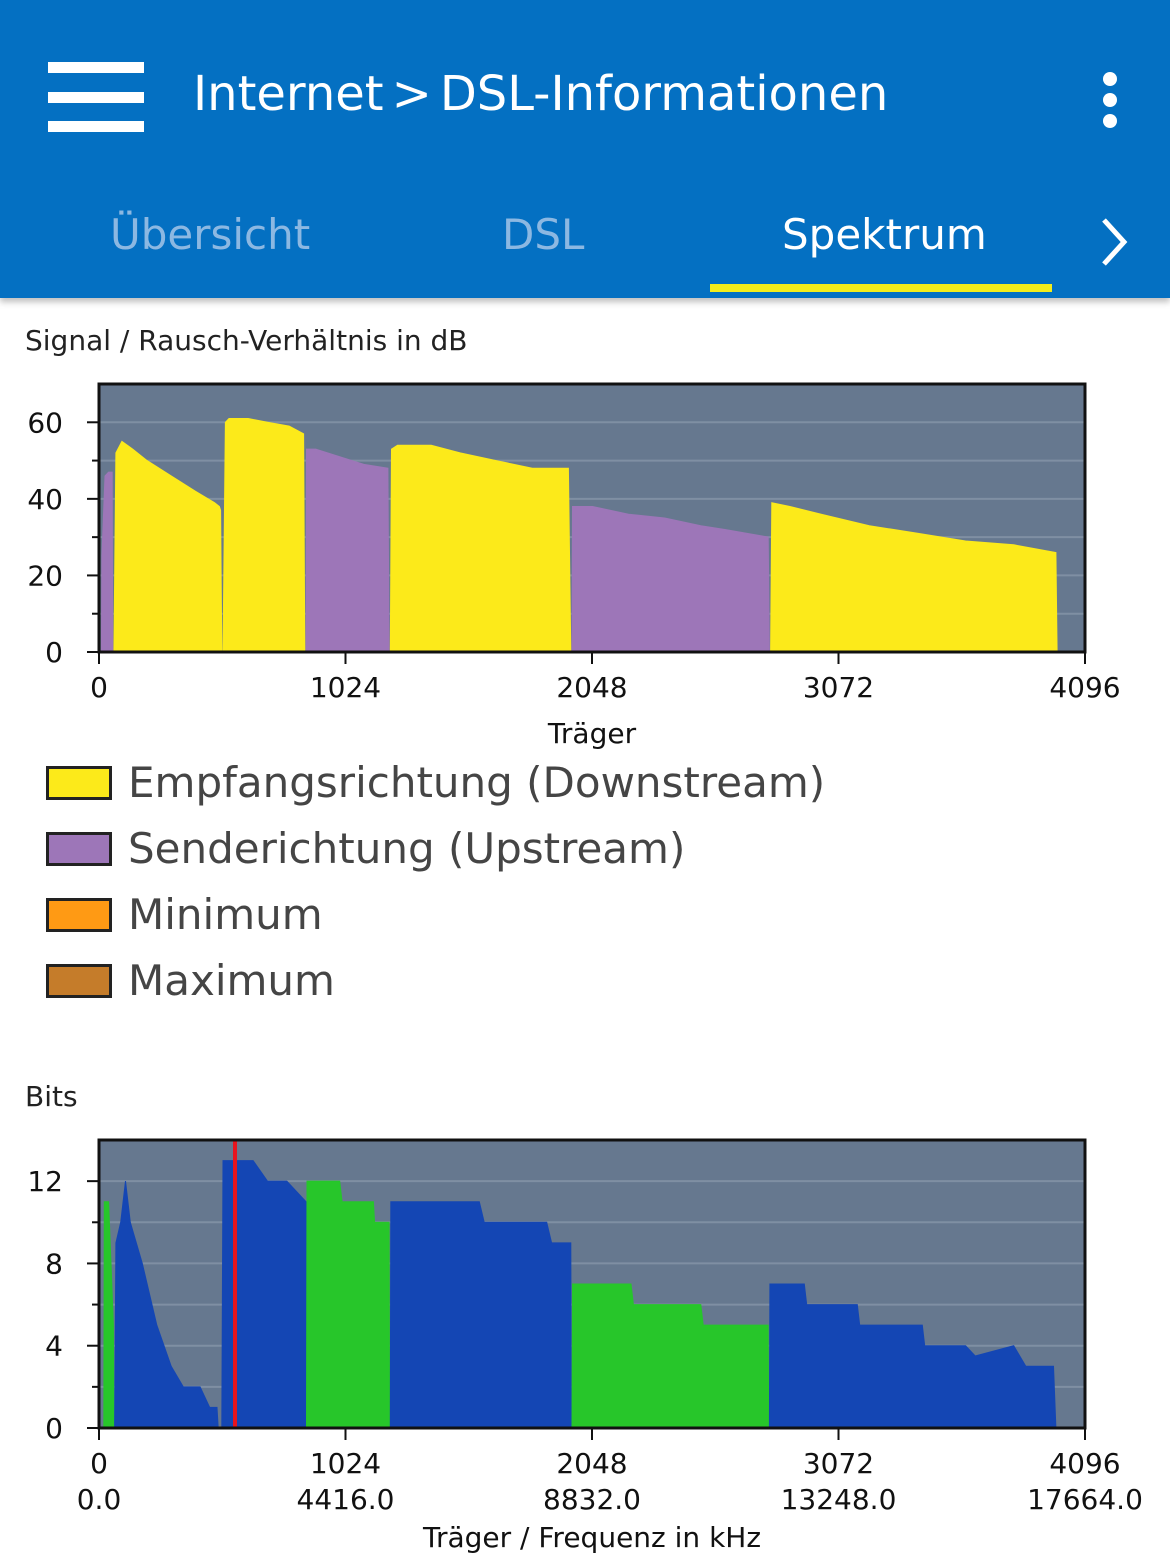 The height and width of the screenshot is (1562, 1170). Describe the element at coordinates (79, 783) in the screenshot. I see `legend-swatch-downstream` at that location.